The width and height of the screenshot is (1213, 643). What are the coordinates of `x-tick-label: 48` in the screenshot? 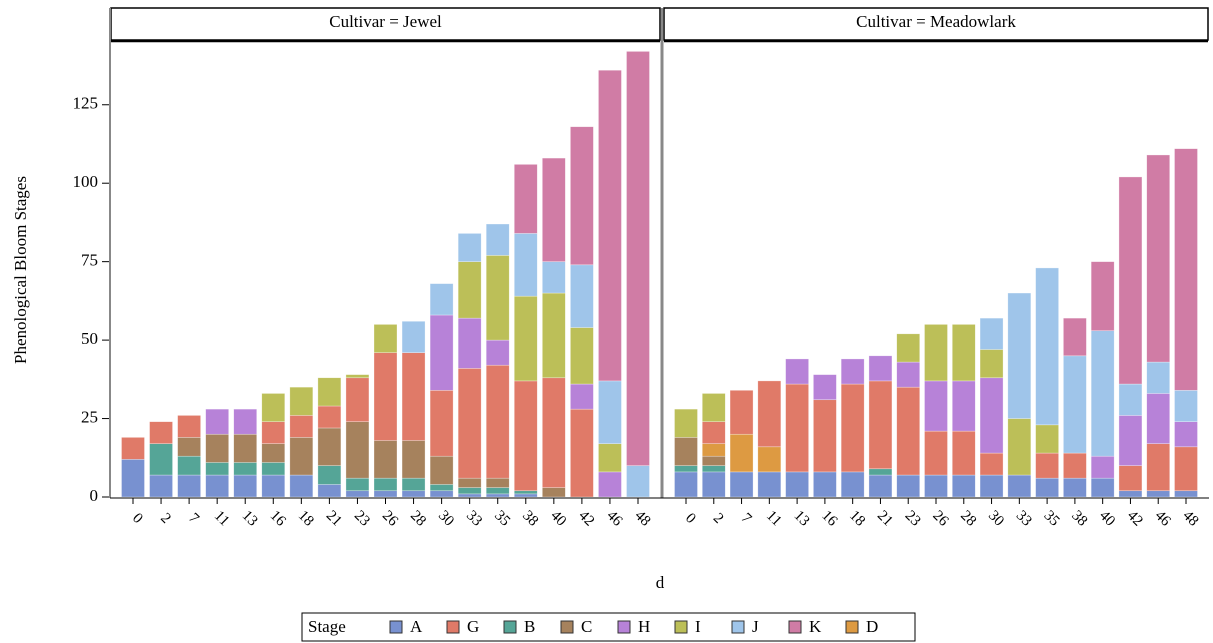 It's located at (1190, 519).